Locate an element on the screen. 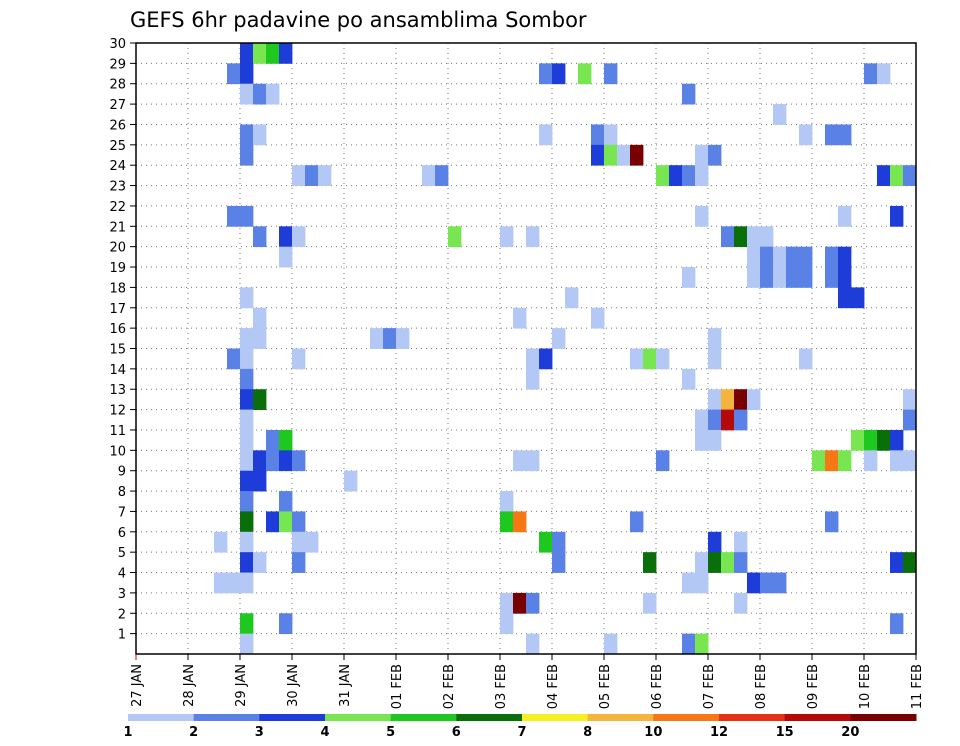 The image size is (960, 746). colorbar-label: 7 is located at coordinates (521, 732).